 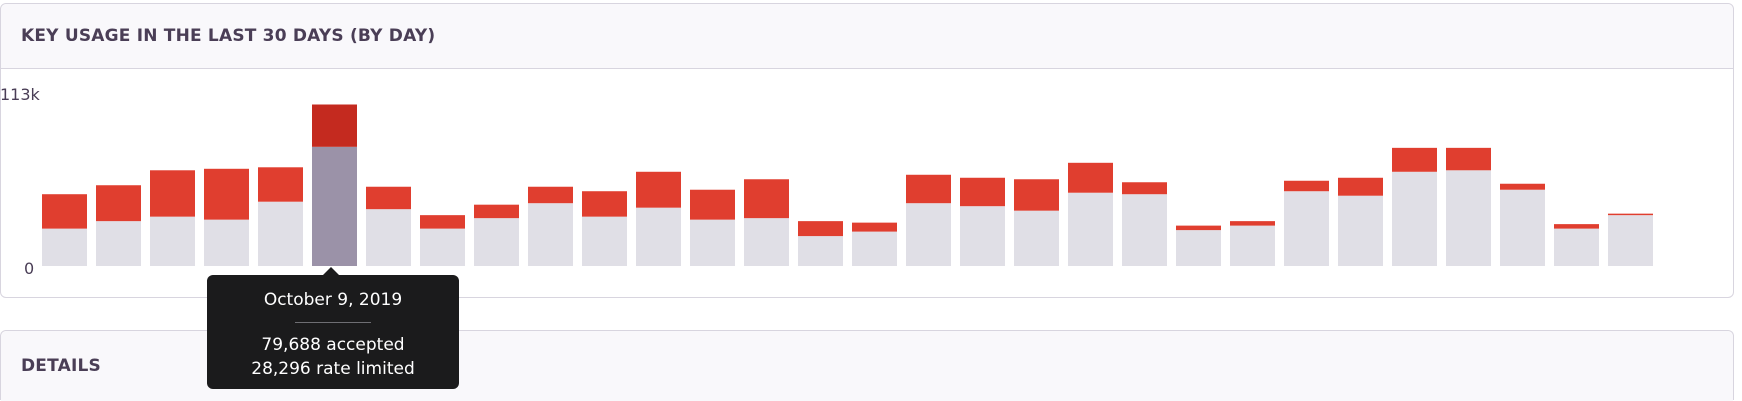 What do you see at coordinates (228, 36) in the screenshot?
I see `key-usage-title: KEY USAGE IN THE LAST 30 DAYS (BY DAY)` at bounding box center [228, 36].